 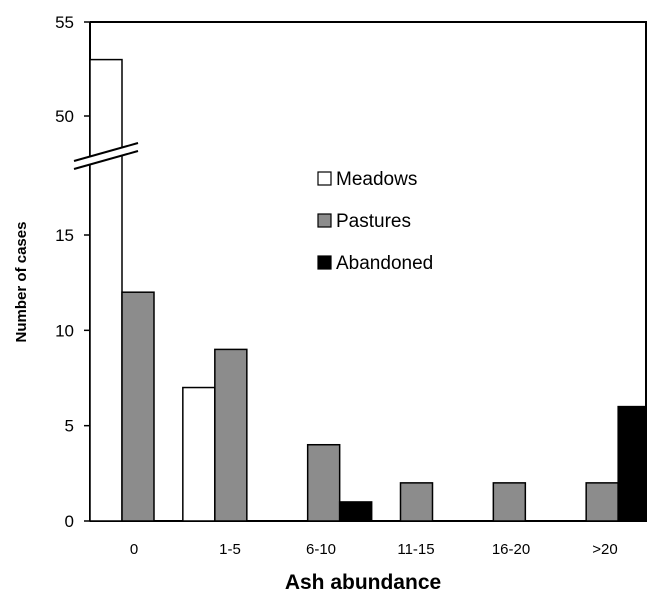 I want to click on y-tick-label: 15, so click(x=64, y=235).